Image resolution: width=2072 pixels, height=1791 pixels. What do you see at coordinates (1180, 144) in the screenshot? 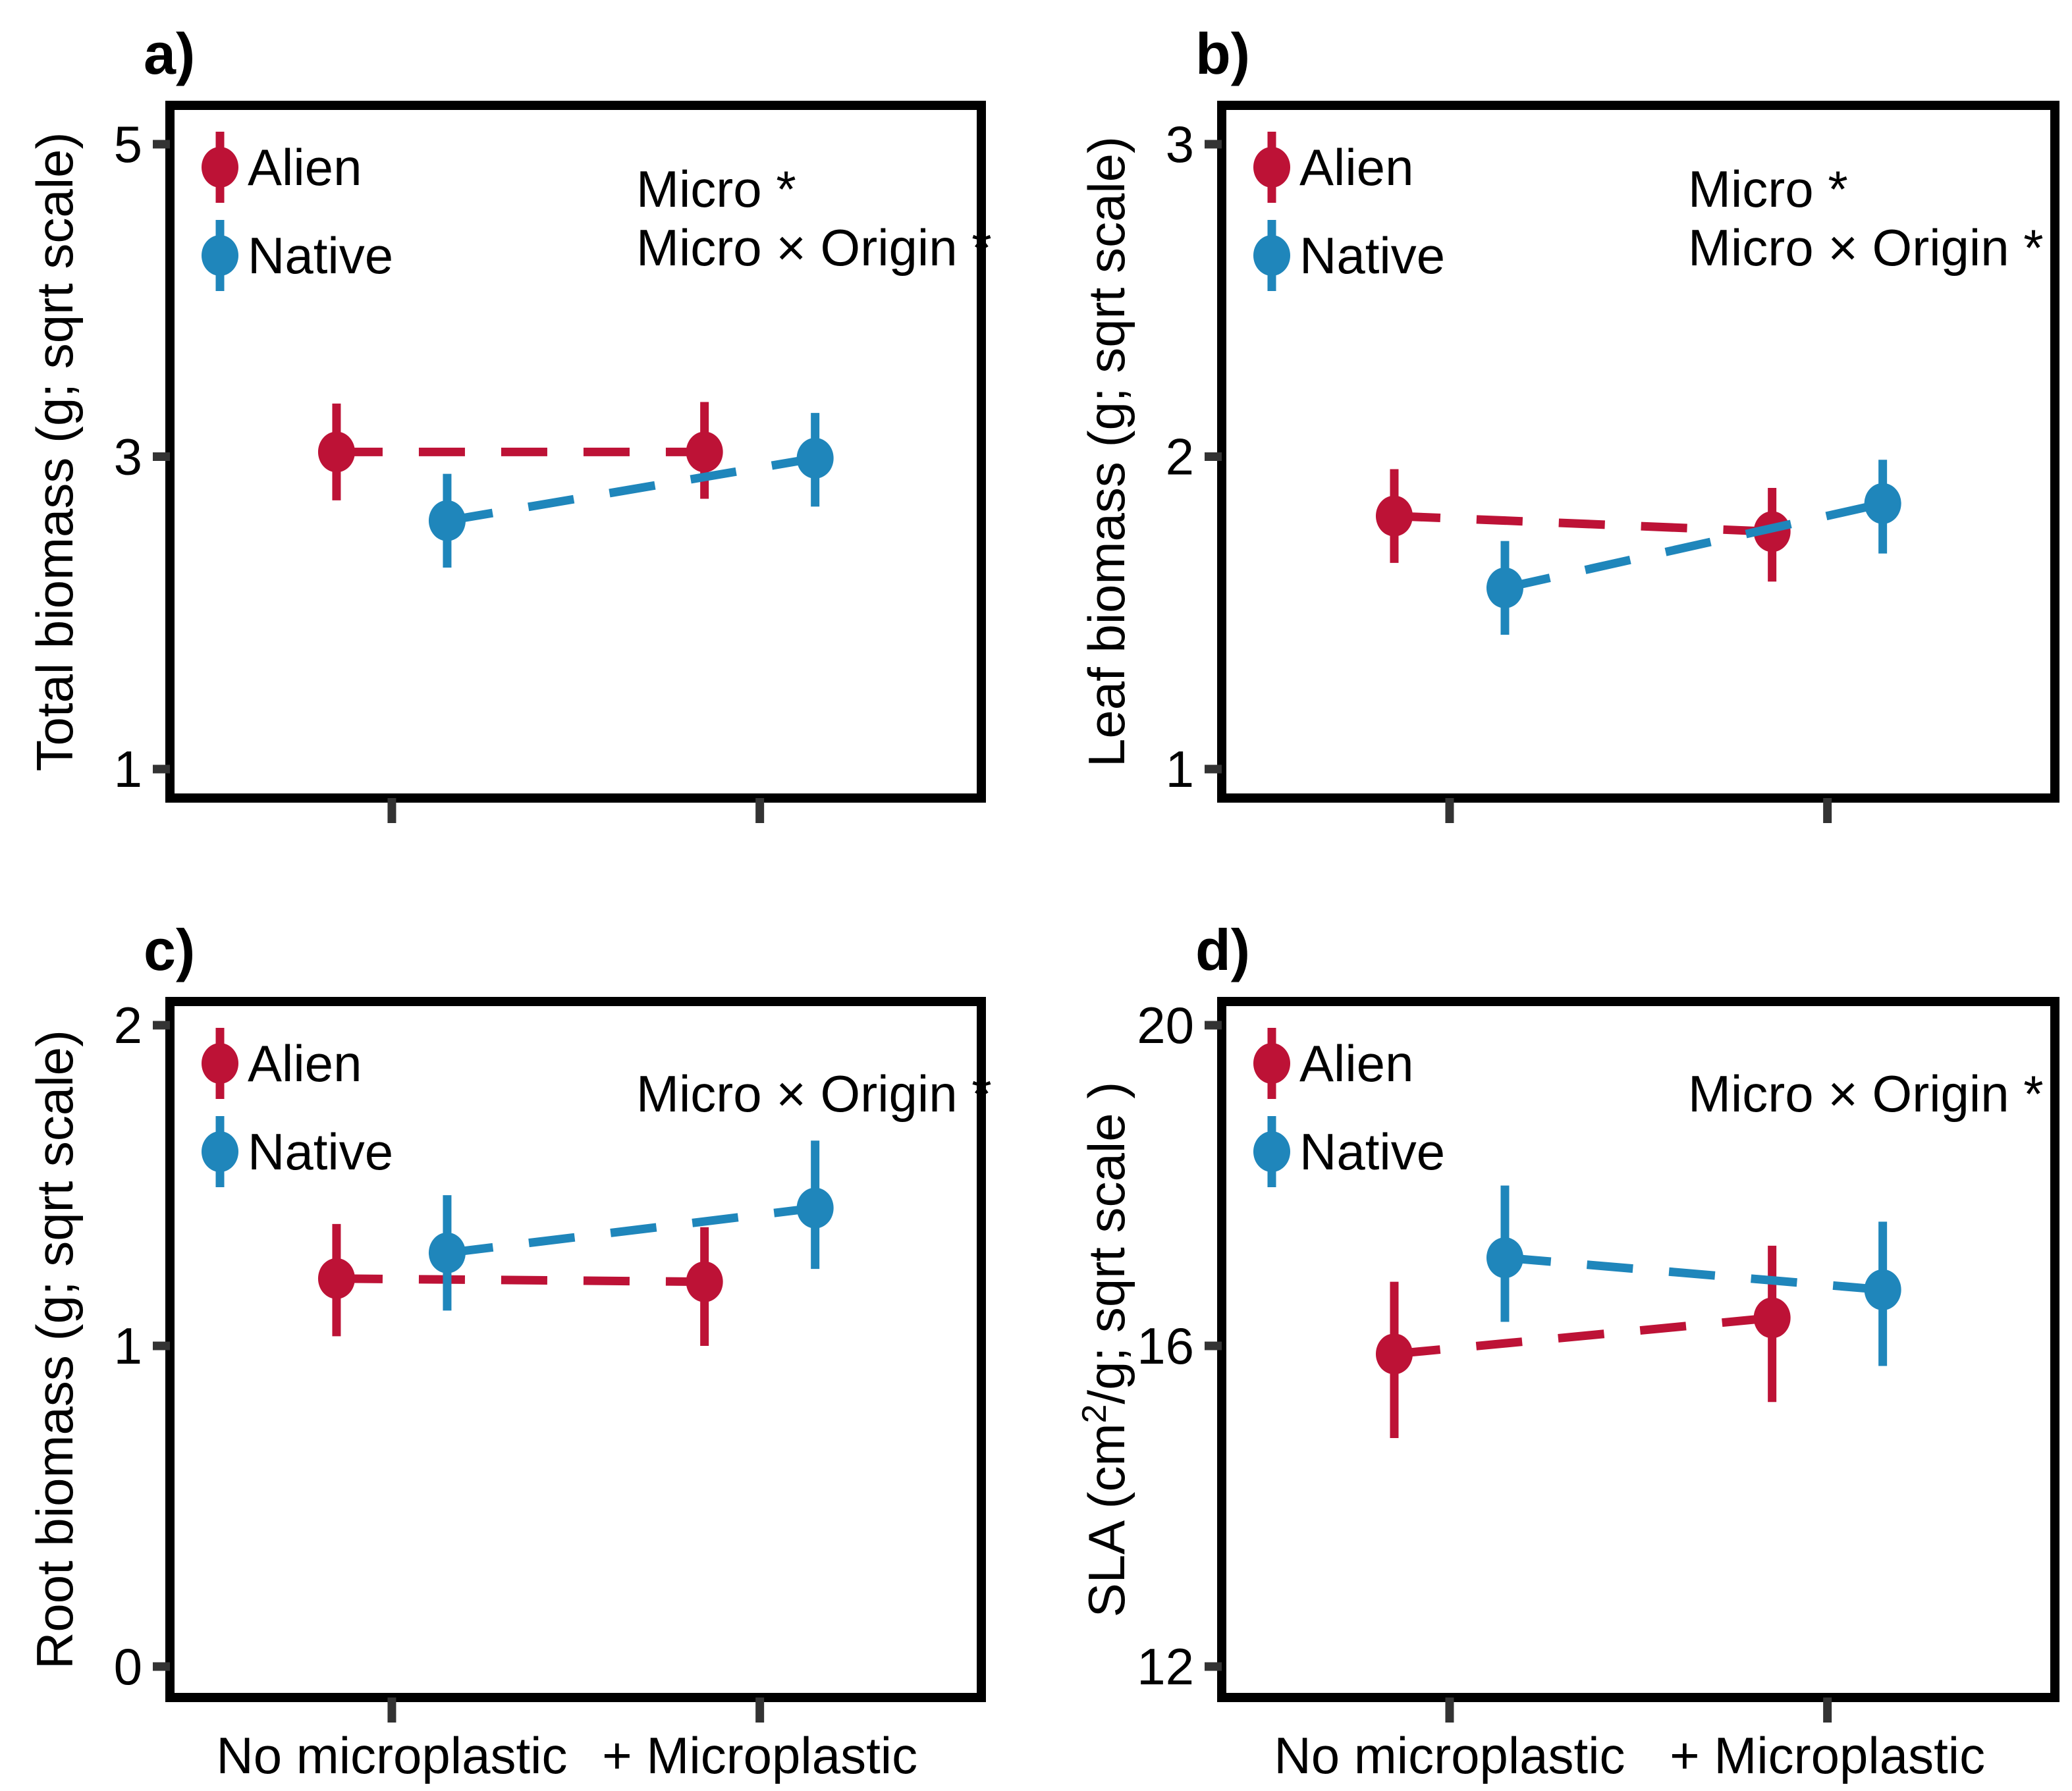
I see `y-tick-label-b: 3` at bounding box center [1180, 144].